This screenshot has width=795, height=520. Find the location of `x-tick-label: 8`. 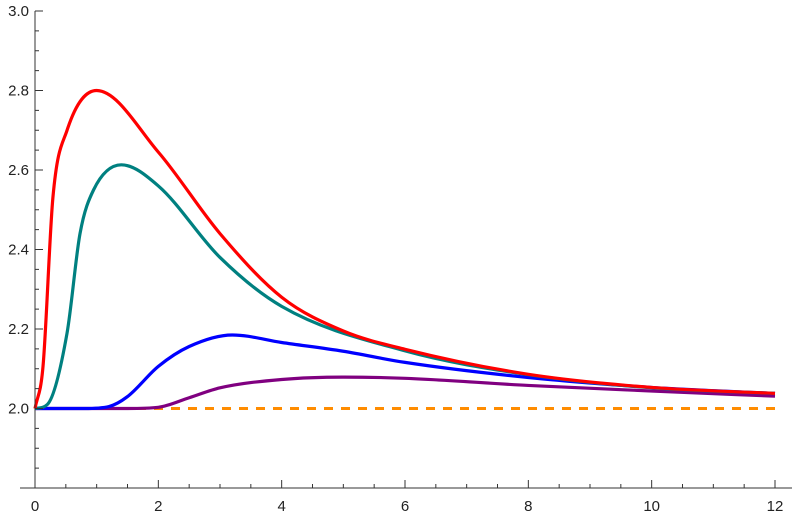

x-tick-label: 8 is located at coordinates (528, 506).